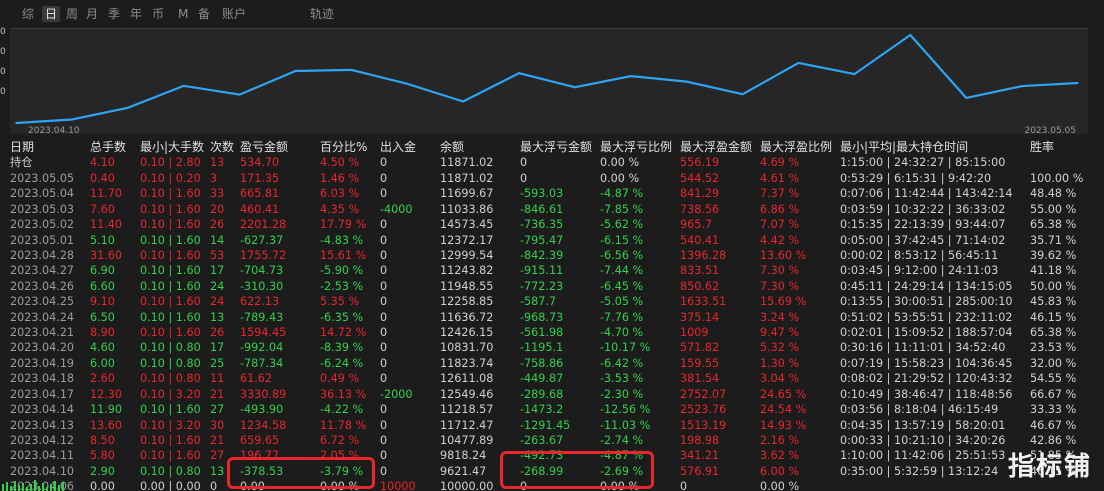  I want to click on cell-balance: 11218.57, so click(467, 410).